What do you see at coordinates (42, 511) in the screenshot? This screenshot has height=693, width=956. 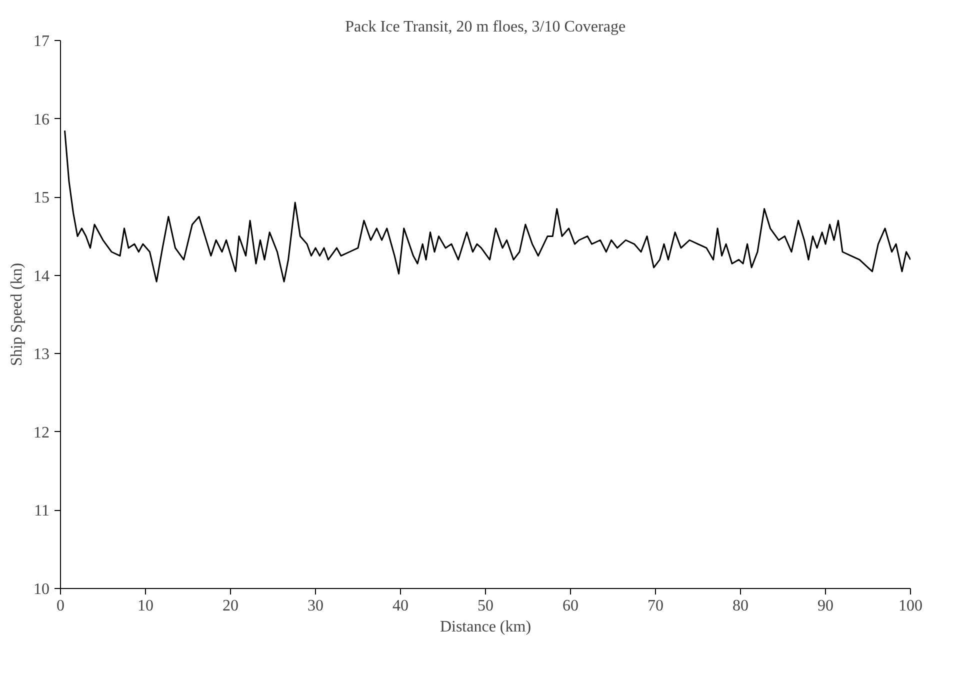 I see `y-tick-label: 11` at bounding box center [42, 511].